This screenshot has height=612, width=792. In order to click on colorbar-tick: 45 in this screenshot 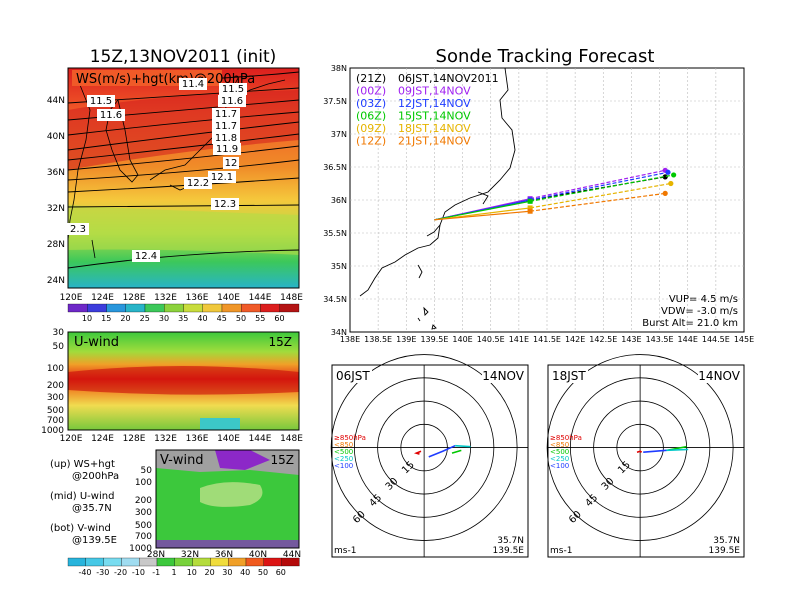, I will do `click(222, 318)`.